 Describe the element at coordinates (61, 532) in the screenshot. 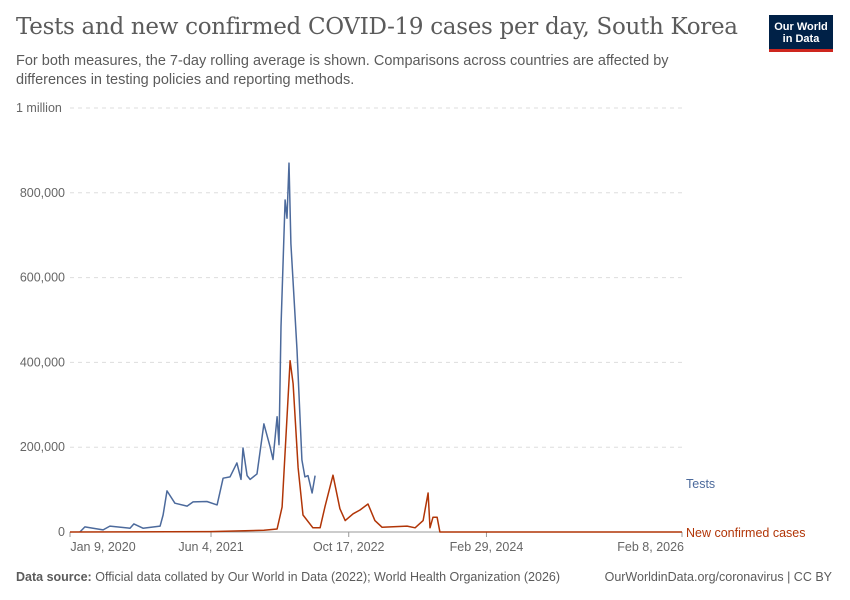

I see `y-tick-label: 0` at that location.